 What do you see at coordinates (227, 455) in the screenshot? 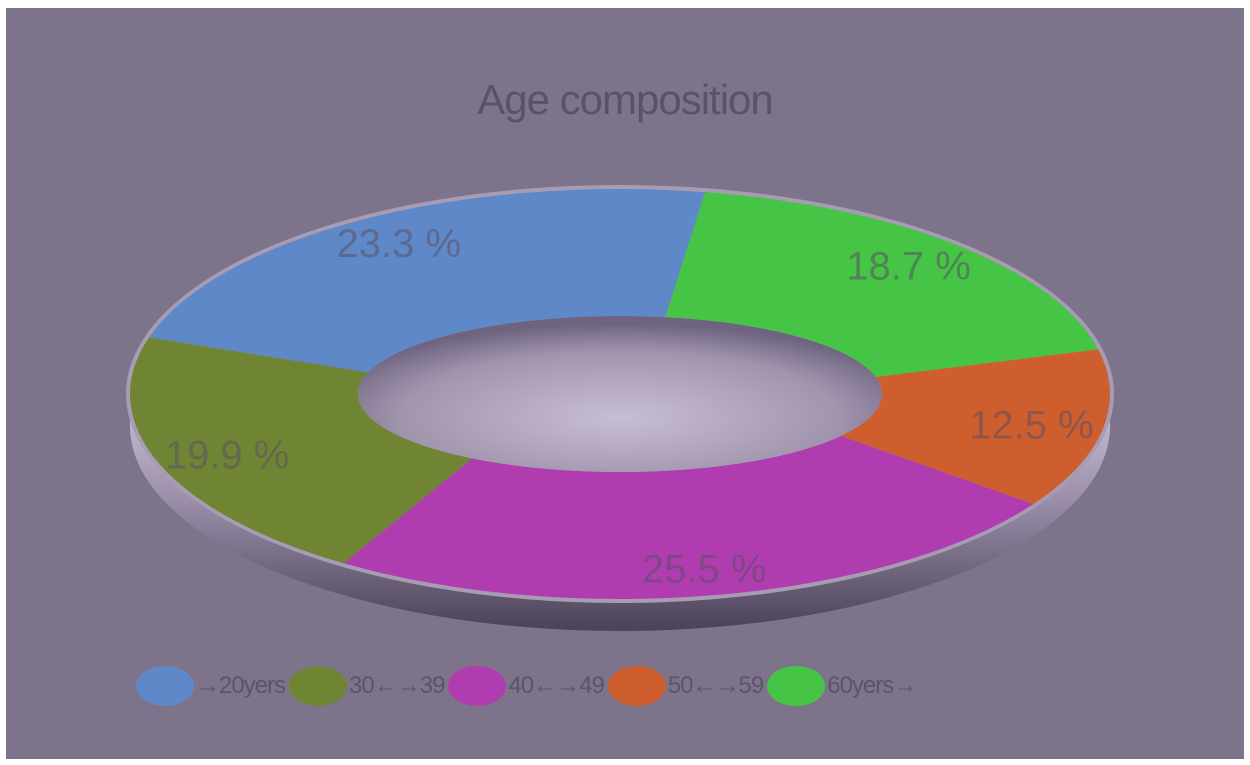
I see `slice-data-label: 19.9 %` at bounding box center [227, 455].